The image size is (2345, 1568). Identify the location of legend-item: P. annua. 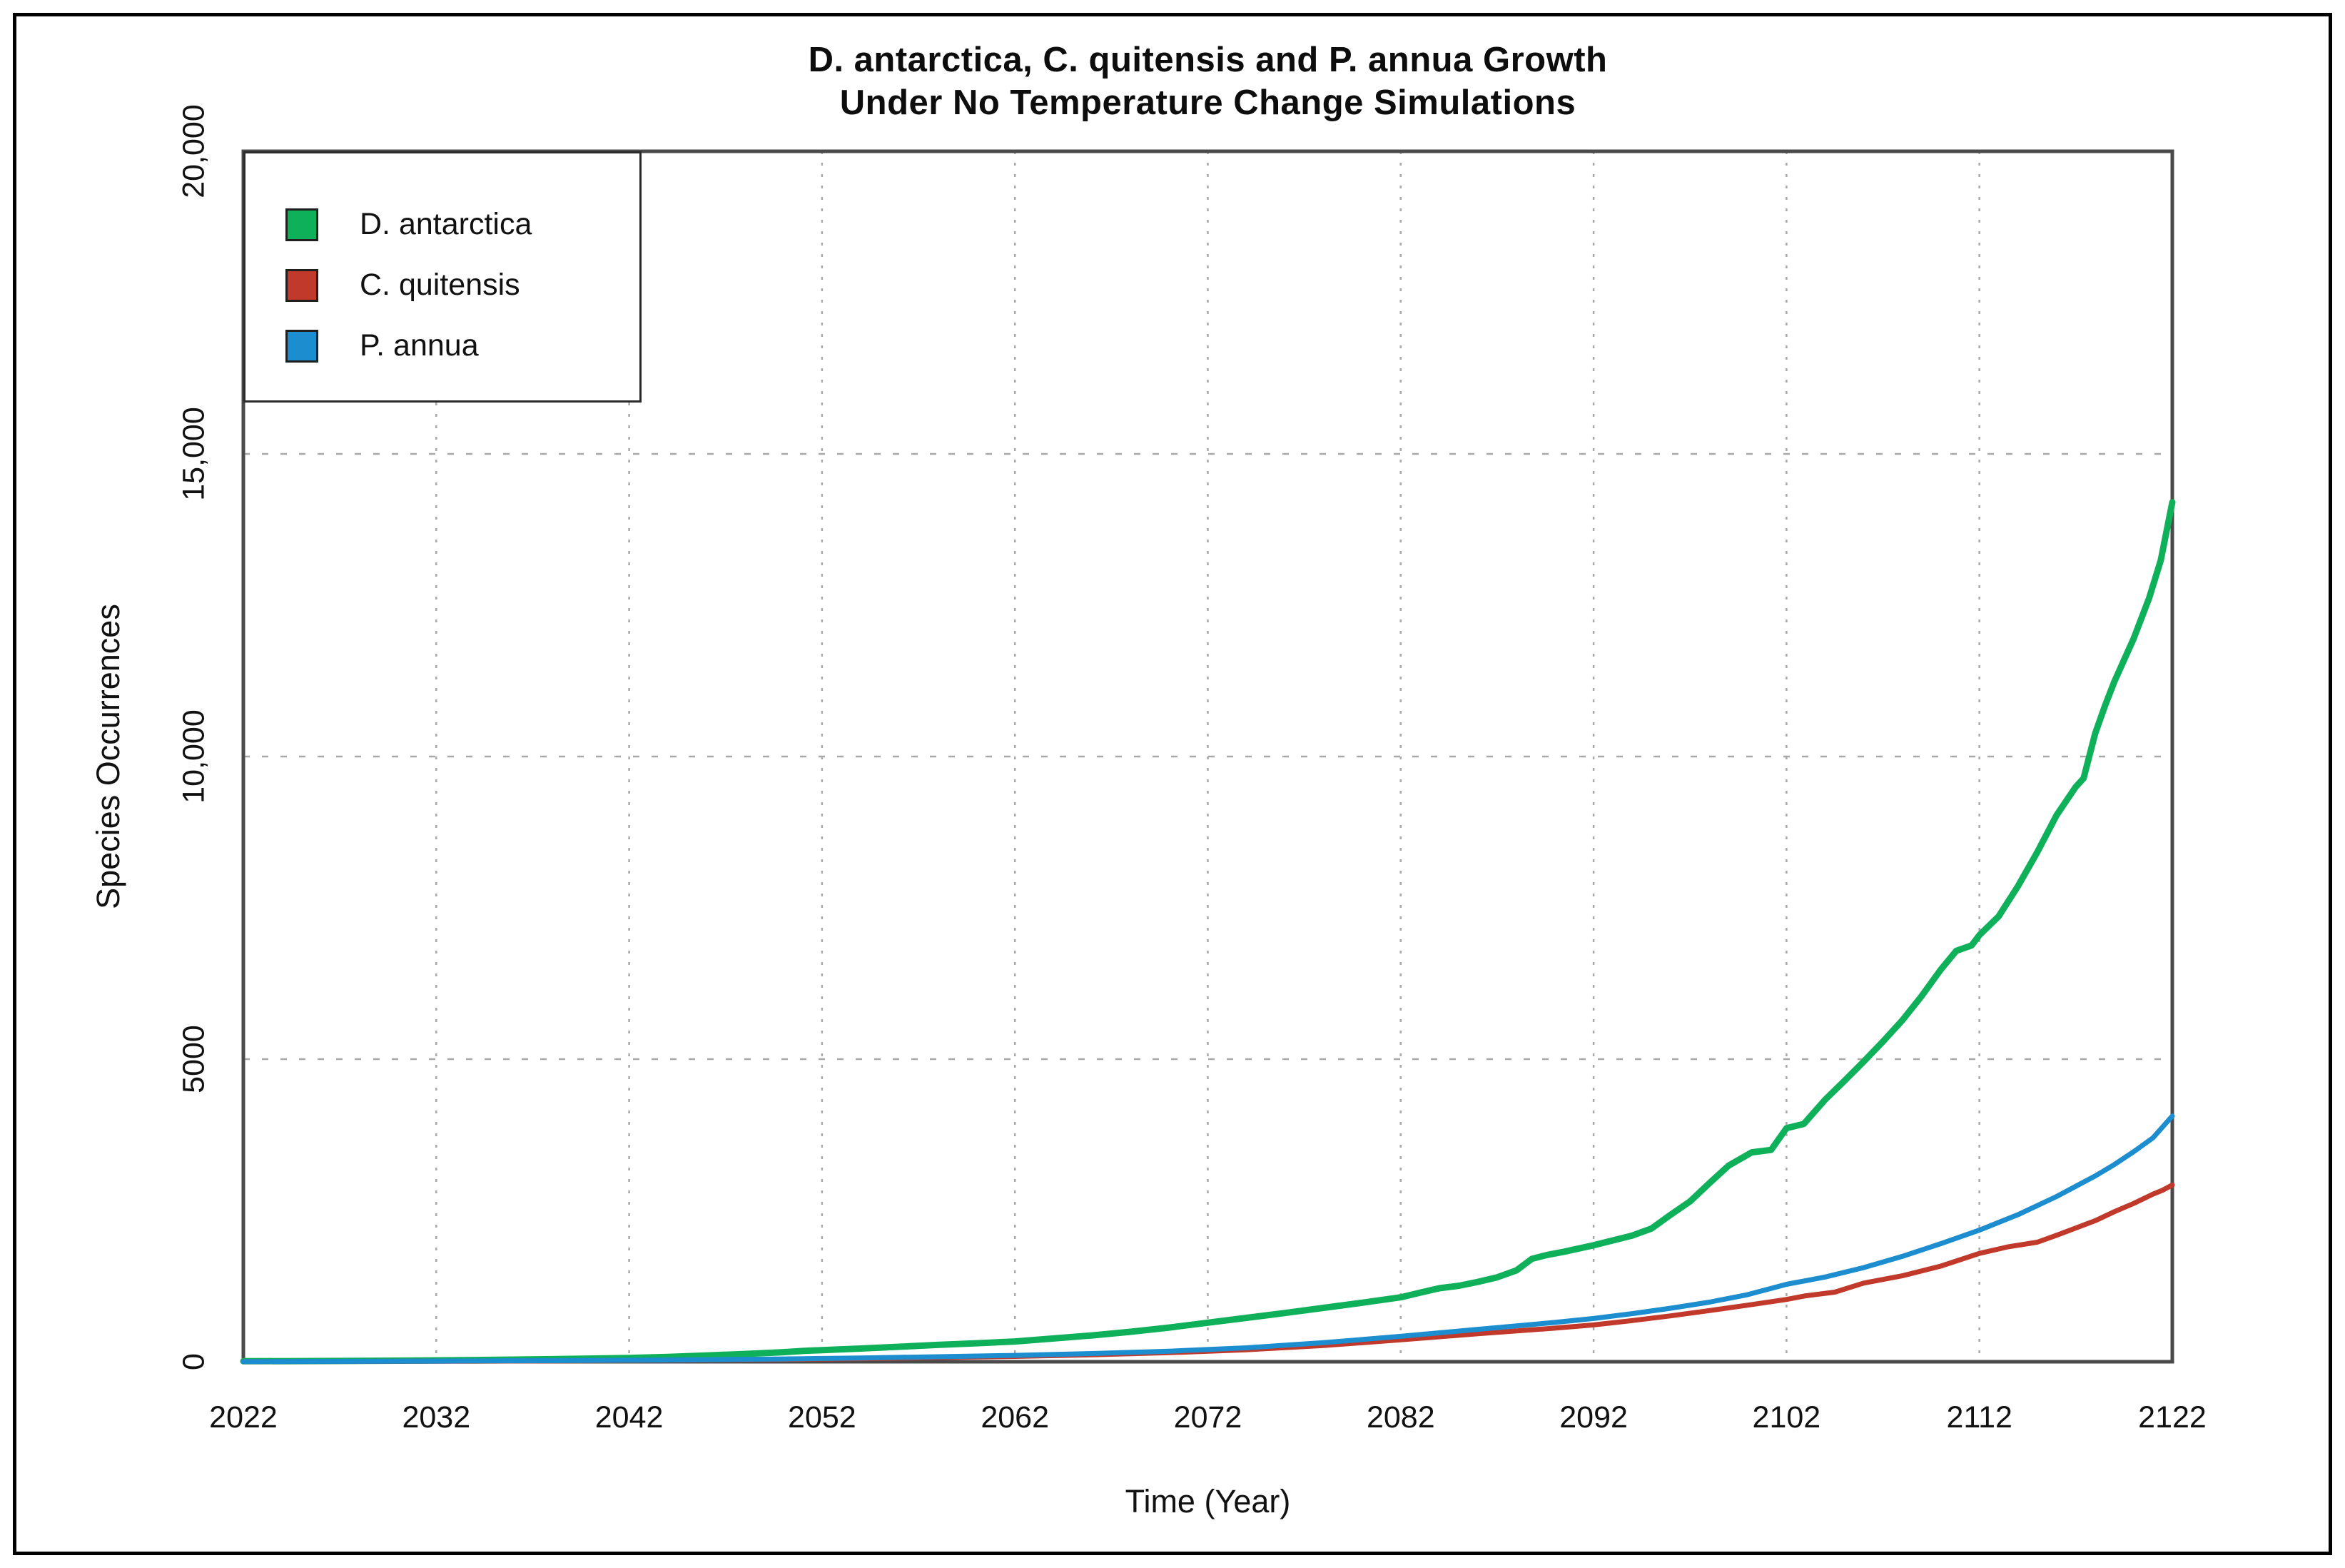
(462, 345).